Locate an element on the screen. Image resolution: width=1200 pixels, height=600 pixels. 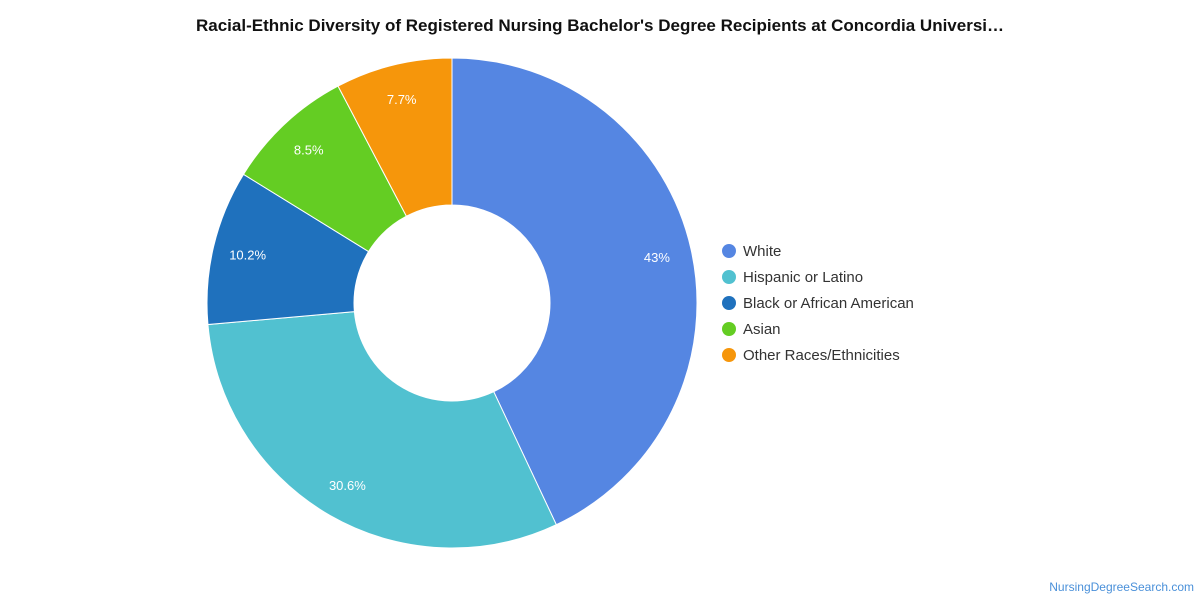
legend-swatch-hispanic-or-latino is located at coordinates (729, 277).